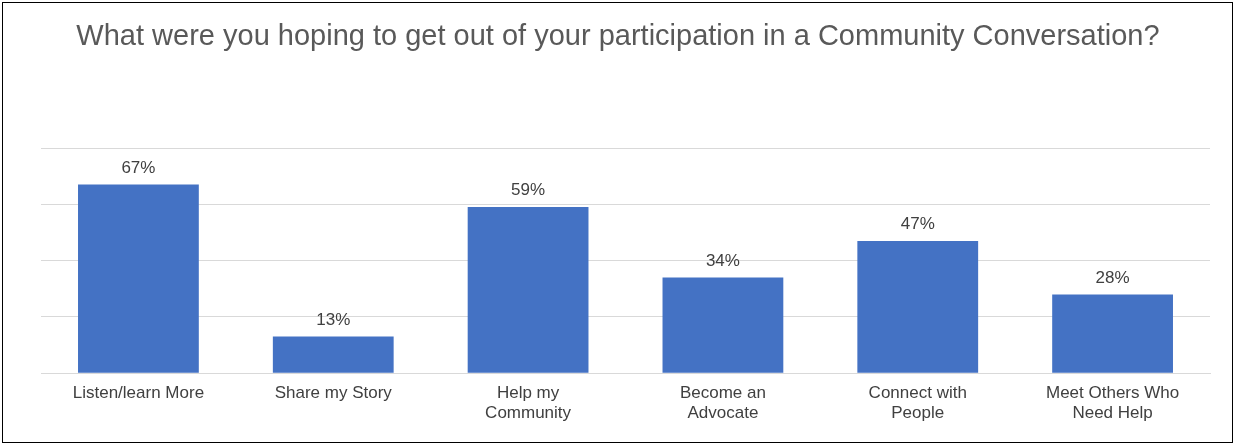 This screenshot has width=1235, height=445. I want to click on data-label: 13%, so click(333, 319).